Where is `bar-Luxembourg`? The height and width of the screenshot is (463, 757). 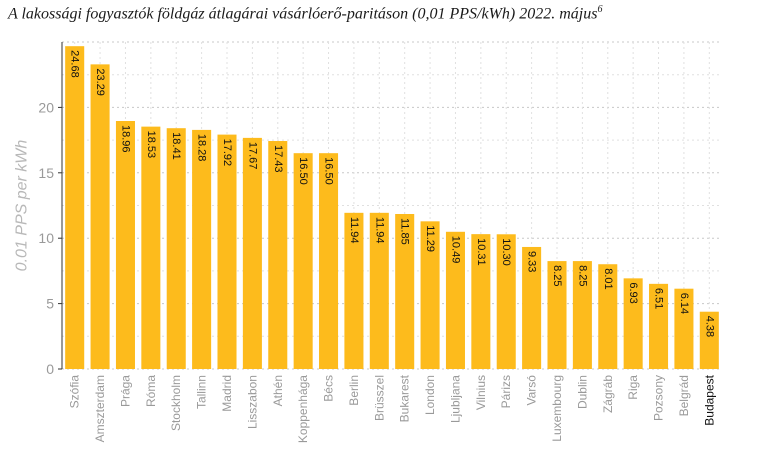
bar-Luxembourg is located at coordinates (557, 315).